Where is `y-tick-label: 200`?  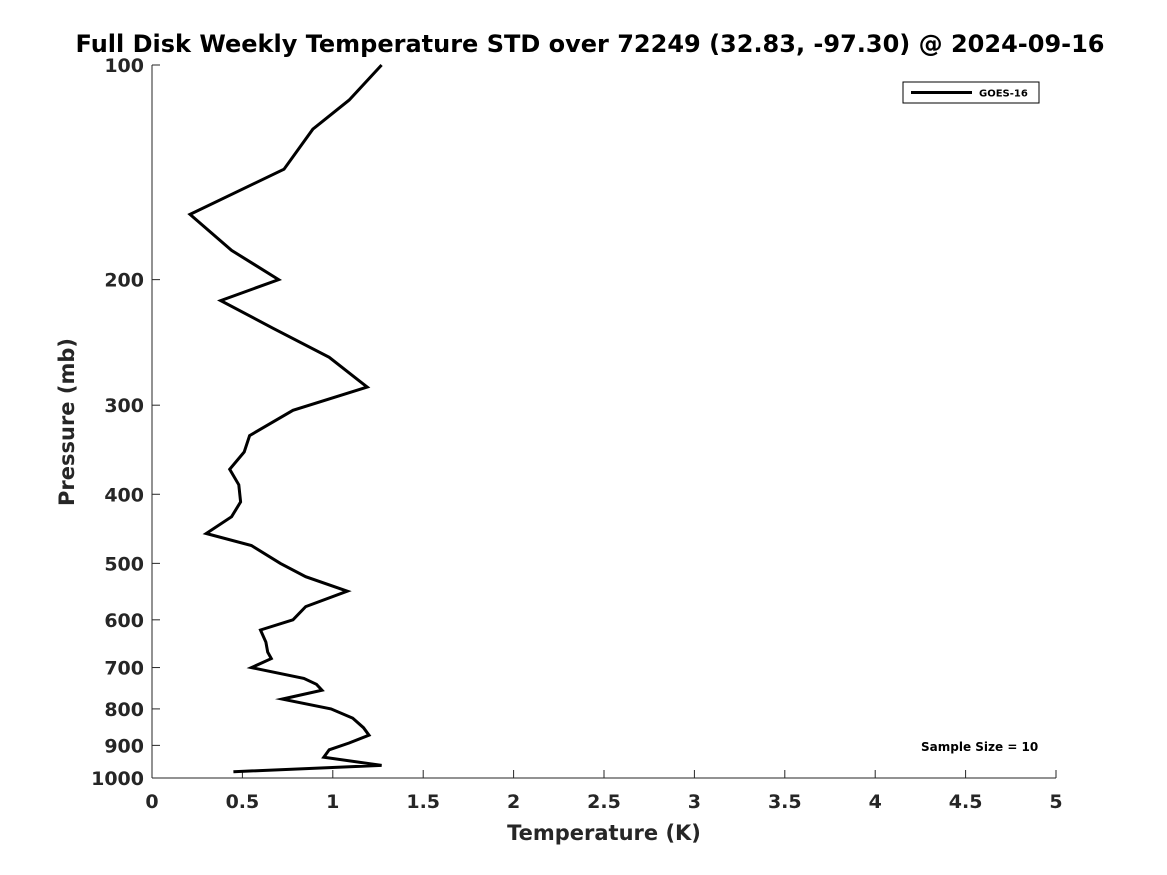 y-tick-label: 200 is located at coordinates (124, 281).